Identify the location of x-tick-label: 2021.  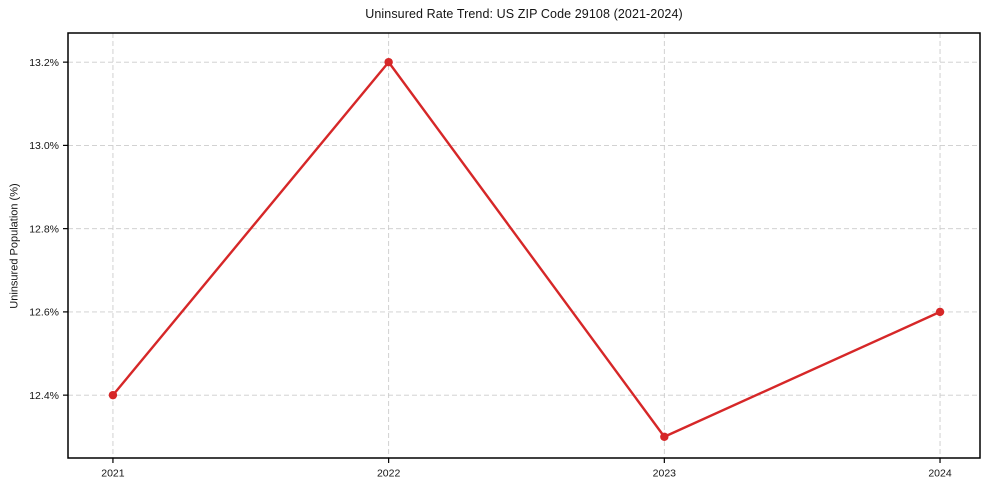
(113, 474).